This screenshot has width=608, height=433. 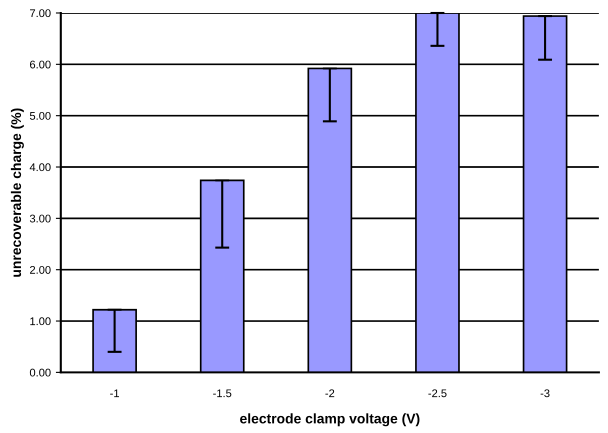 I want to click on y-tick-label: 3.00, so click(x=40, y=218).